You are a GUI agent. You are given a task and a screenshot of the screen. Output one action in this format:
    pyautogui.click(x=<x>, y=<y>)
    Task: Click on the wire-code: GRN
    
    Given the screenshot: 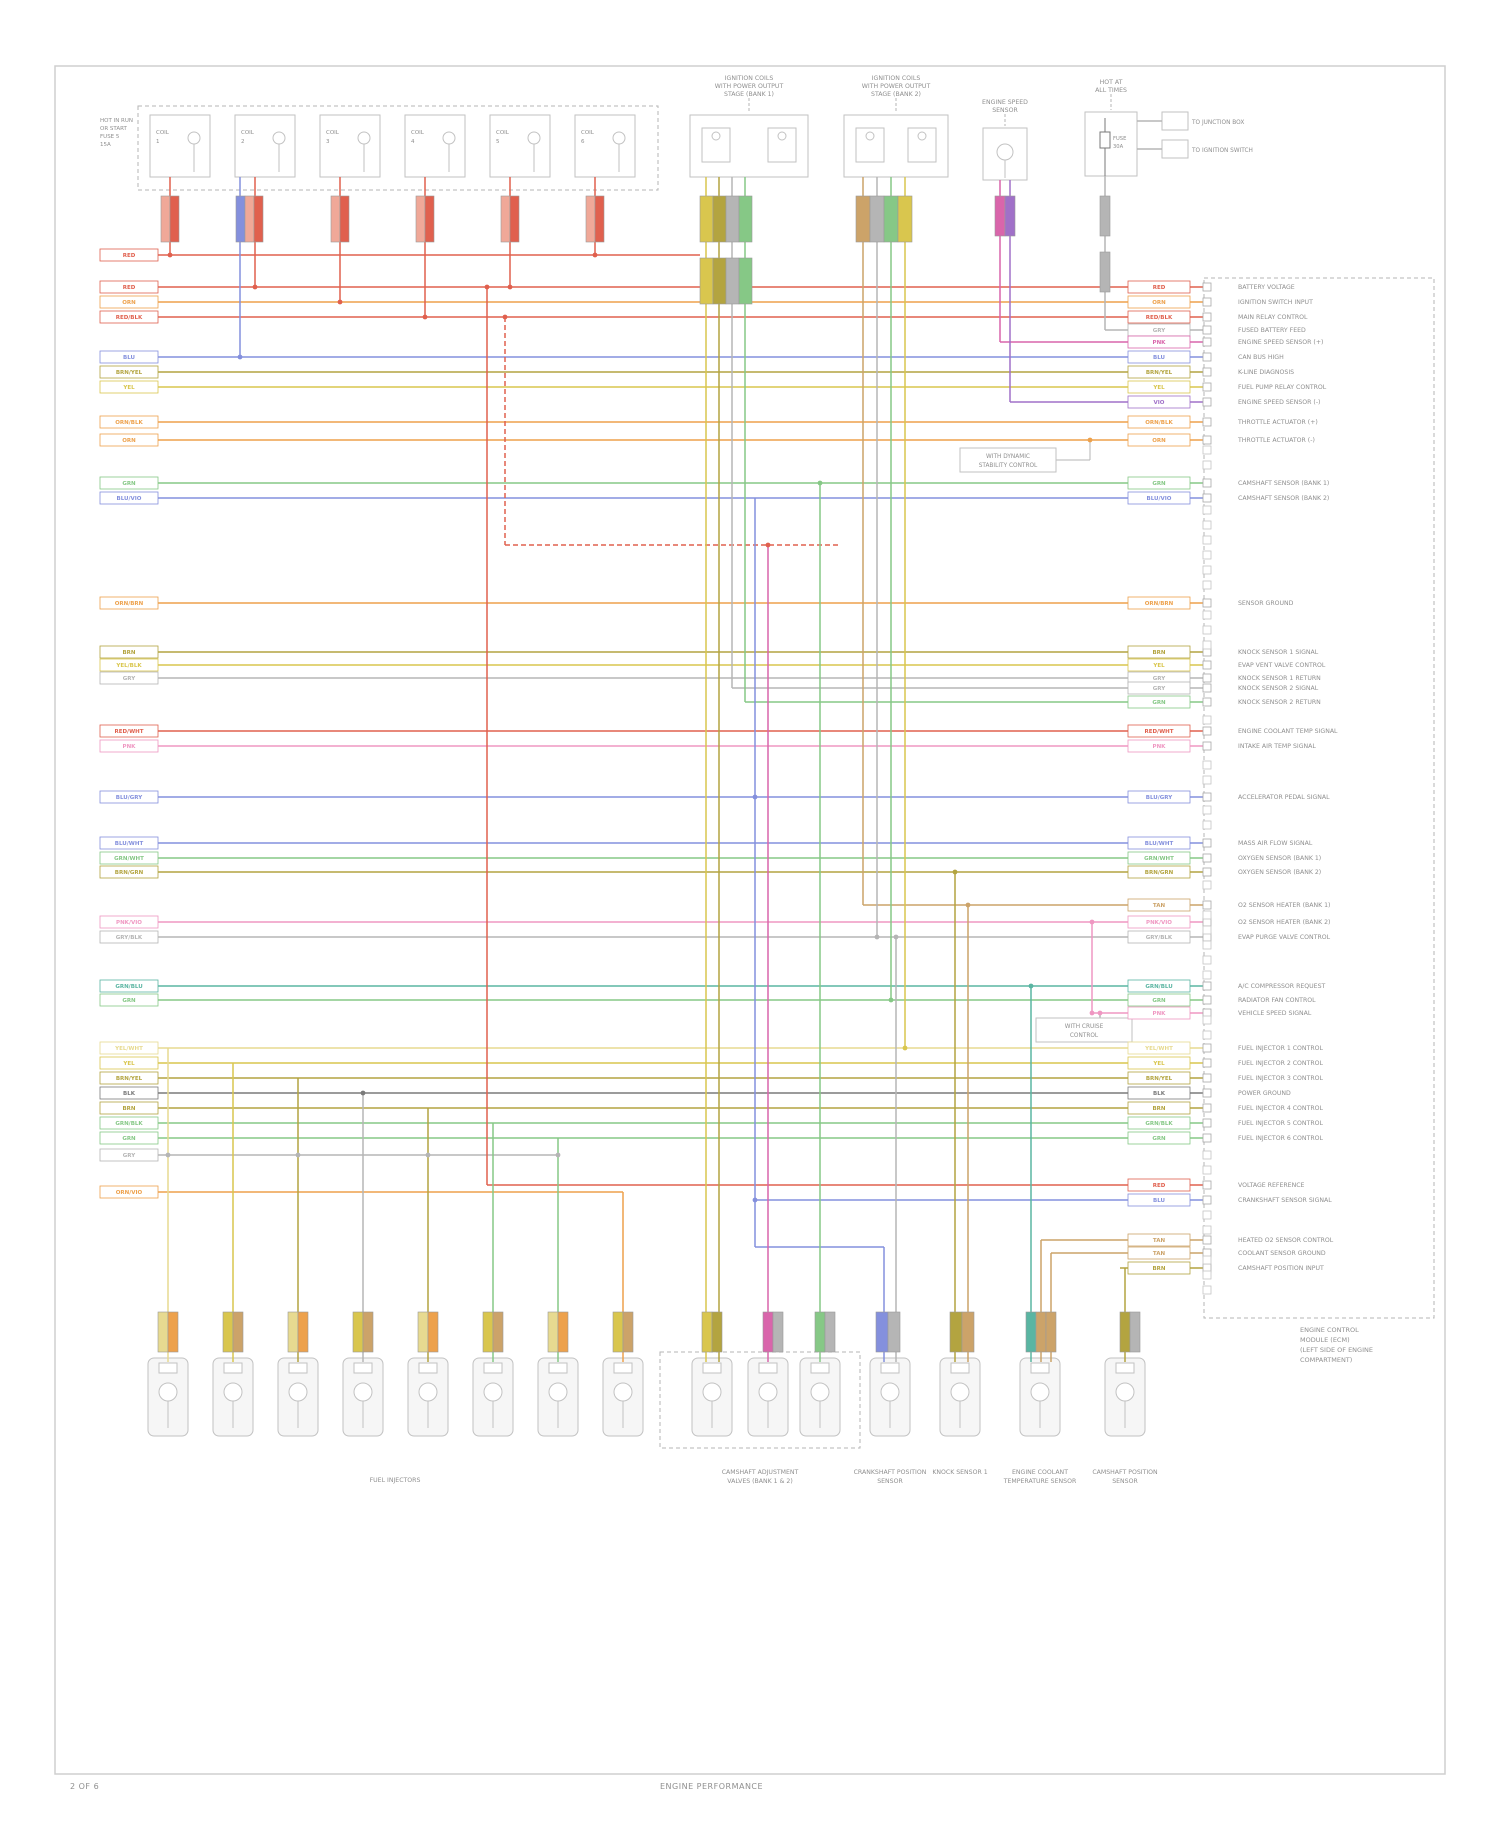 What is the action you would take?
    pyautogui.click(x=1159, y=1139)
    